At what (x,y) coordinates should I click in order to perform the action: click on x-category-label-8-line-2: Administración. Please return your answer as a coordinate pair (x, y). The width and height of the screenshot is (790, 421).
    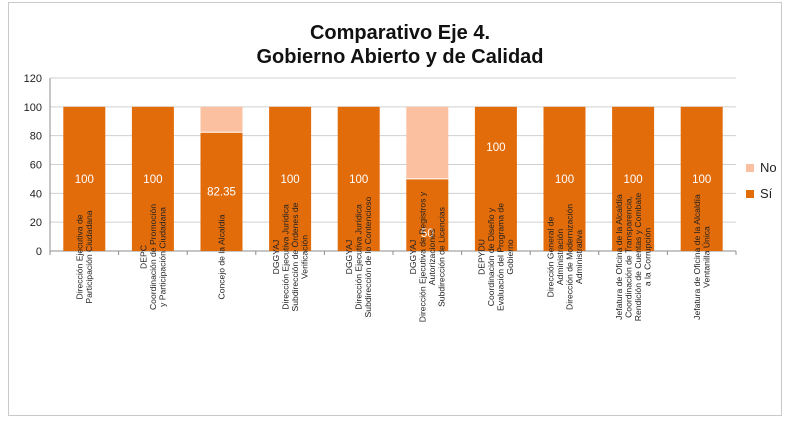
    Looking at the image, I should click on (560, 257).